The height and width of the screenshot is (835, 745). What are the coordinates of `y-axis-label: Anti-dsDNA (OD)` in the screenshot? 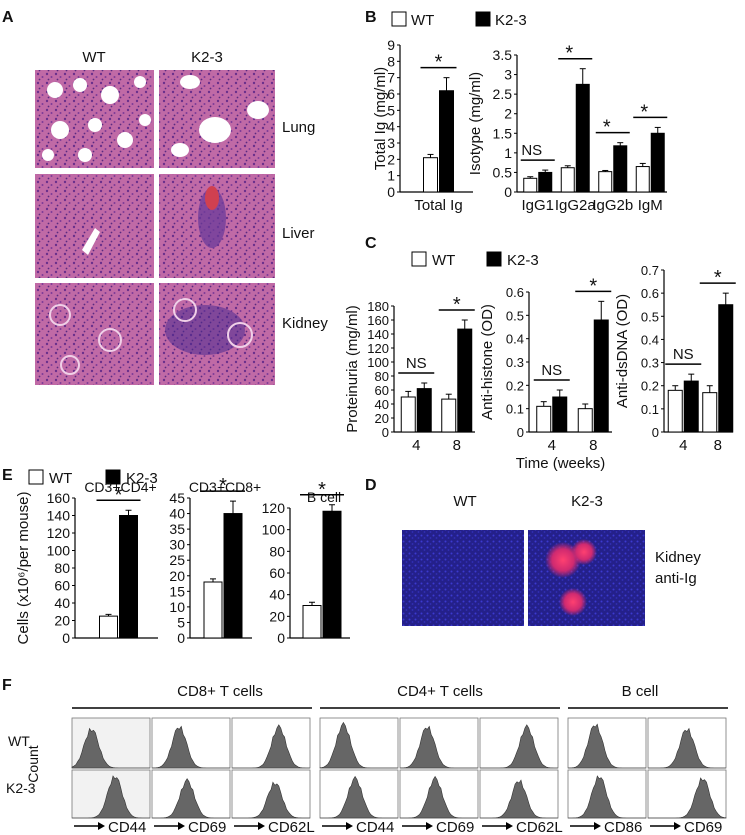 It's located at (622, 351).